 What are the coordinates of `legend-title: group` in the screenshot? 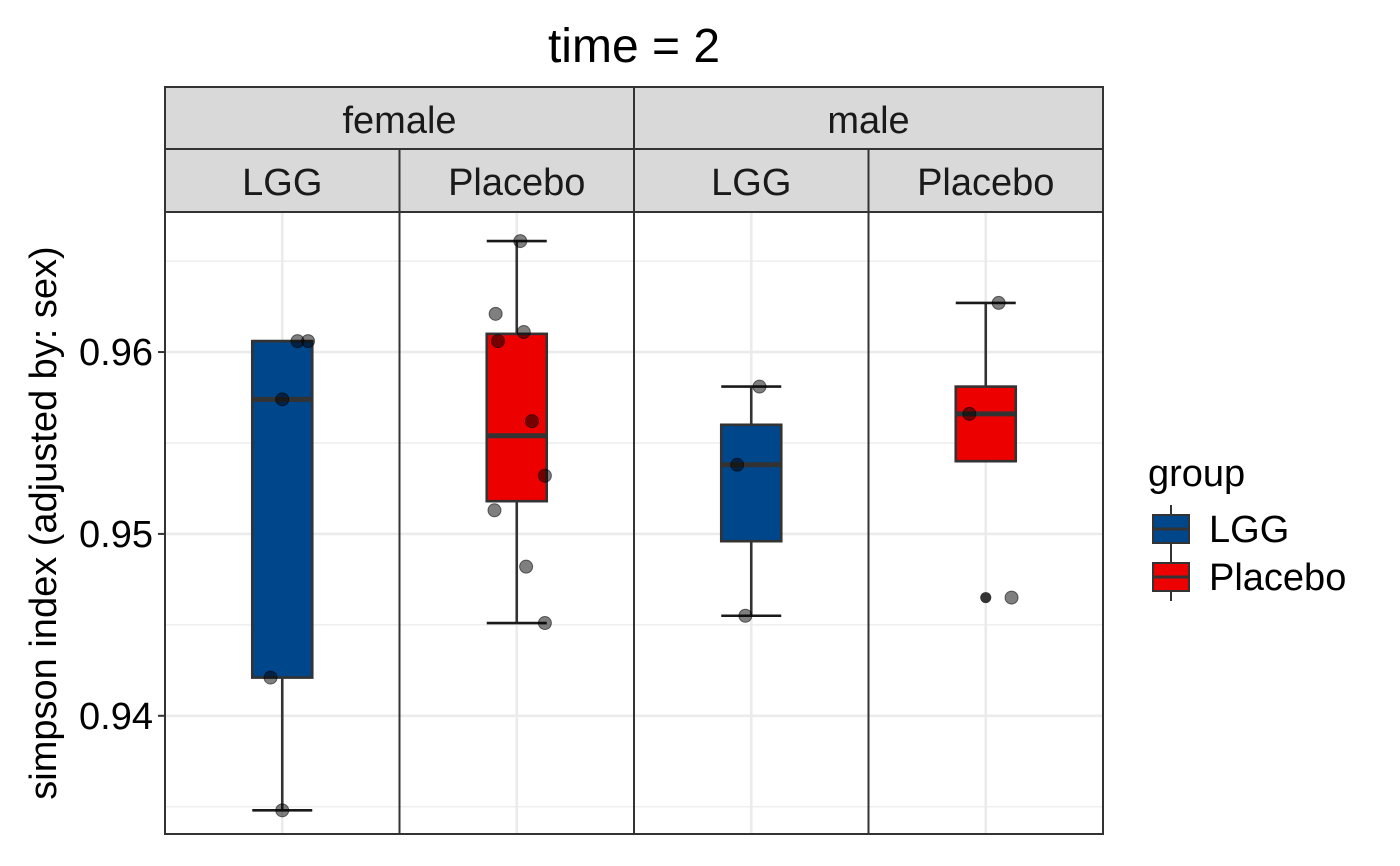 It's located at (1196, 474).